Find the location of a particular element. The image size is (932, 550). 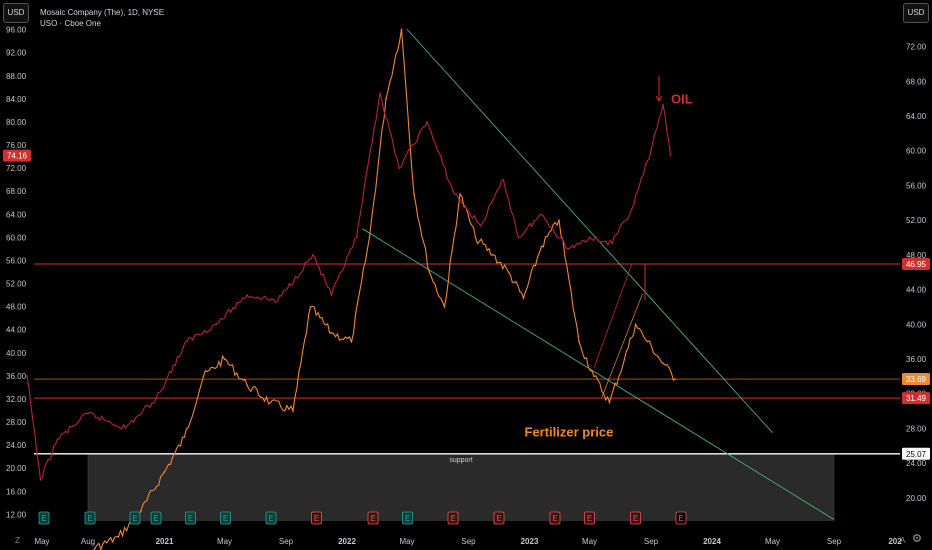

left-axis-tick: 16.00 is located at coordinates (16, 491).